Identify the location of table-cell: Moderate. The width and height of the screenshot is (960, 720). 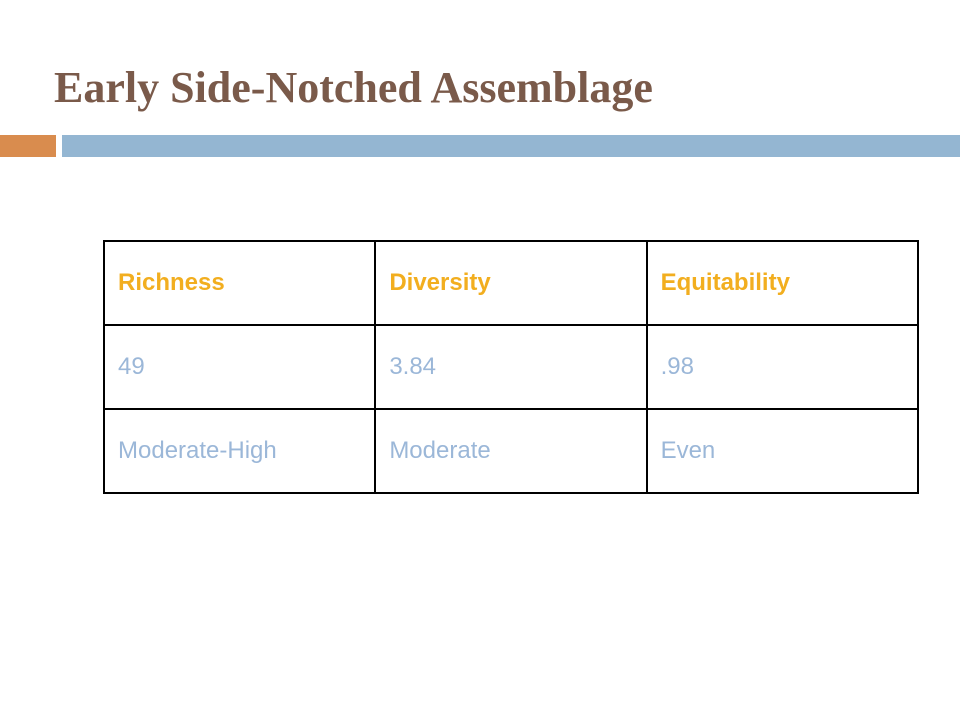
(511, 451).